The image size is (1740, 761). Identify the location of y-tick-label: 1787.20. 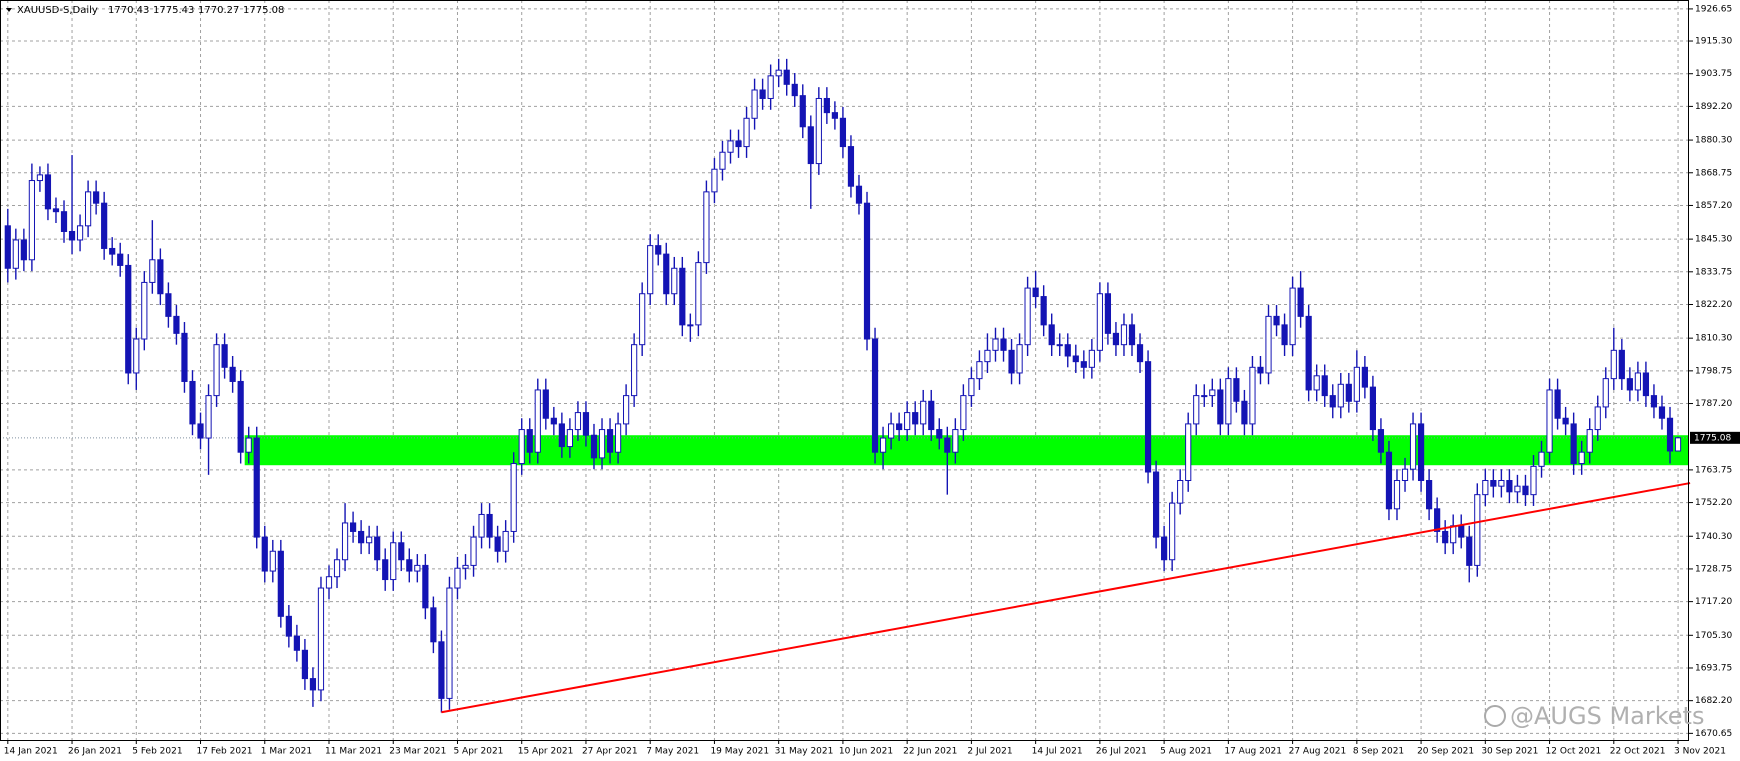
(1713, 404).